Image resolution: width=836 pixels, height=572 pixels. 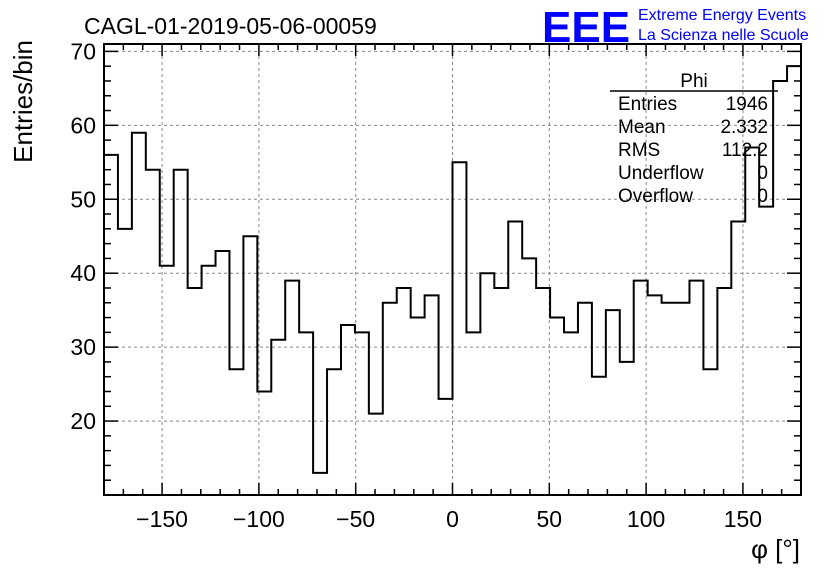 What do you see at coordinates (743, 519) in the screenshot?
I see `x-tick-label: 150` at bounding box center [743, 519].